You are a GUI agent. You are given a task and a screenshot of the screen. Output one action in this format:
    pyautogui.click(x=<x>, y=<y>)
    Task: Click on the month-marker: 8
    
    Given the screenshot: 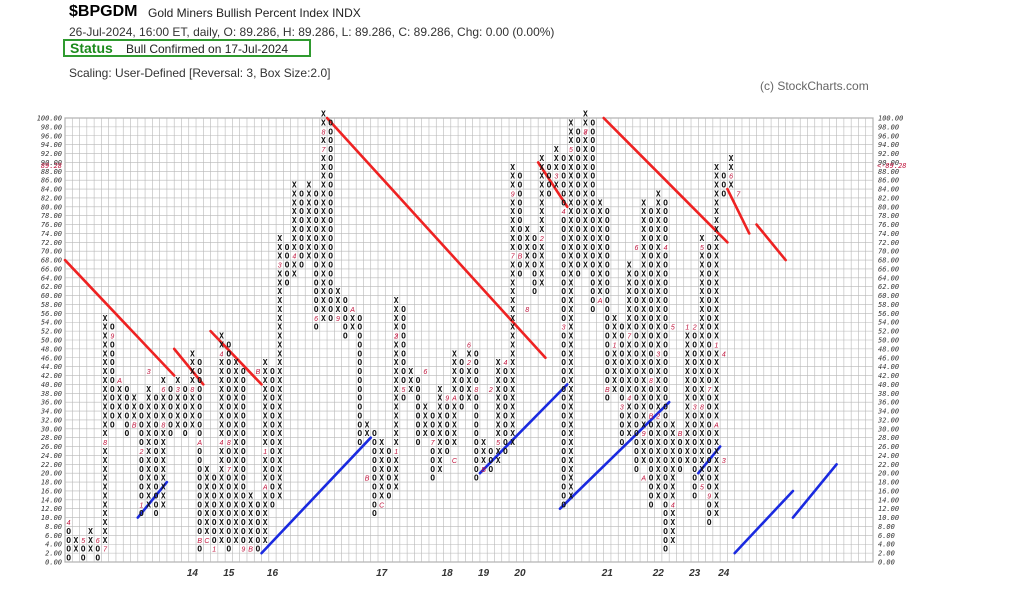 What is the action you would take?
    pyautogui.click(x=476, y=390)
    